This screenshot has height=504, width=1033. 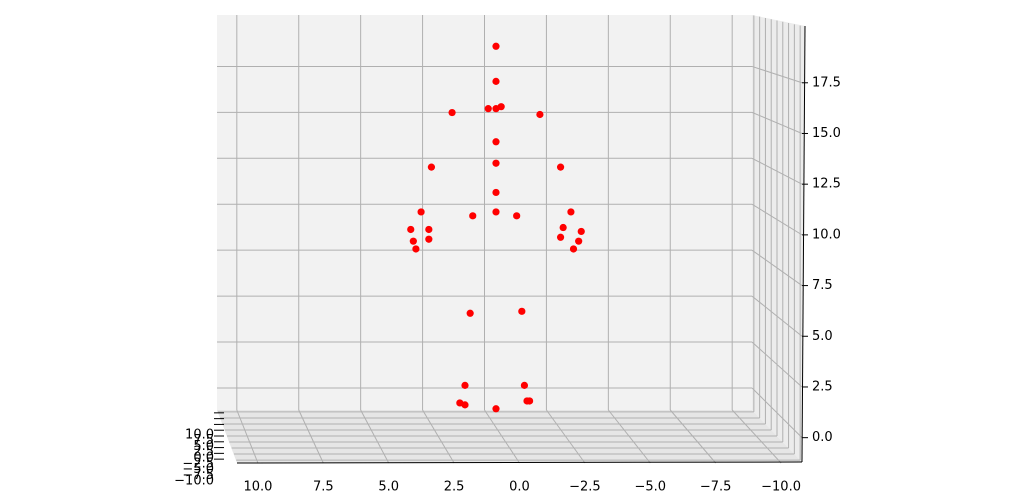 What do you see at coordinates (822, 386) in the screenshot?
I see `z-tick-label: 2.5` at bounding box center [822, 386].